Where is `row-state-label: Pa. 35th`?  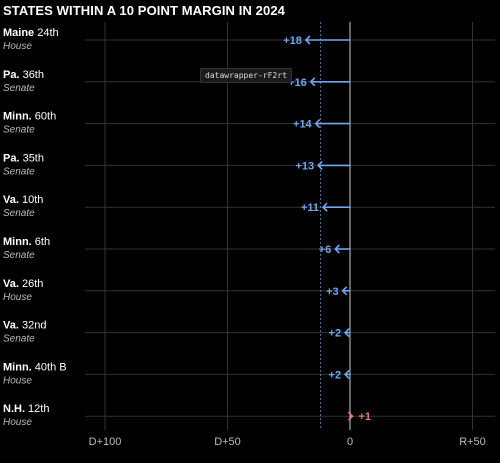 row-state-label: Pa. 35th is located at coordinates (23, 158).